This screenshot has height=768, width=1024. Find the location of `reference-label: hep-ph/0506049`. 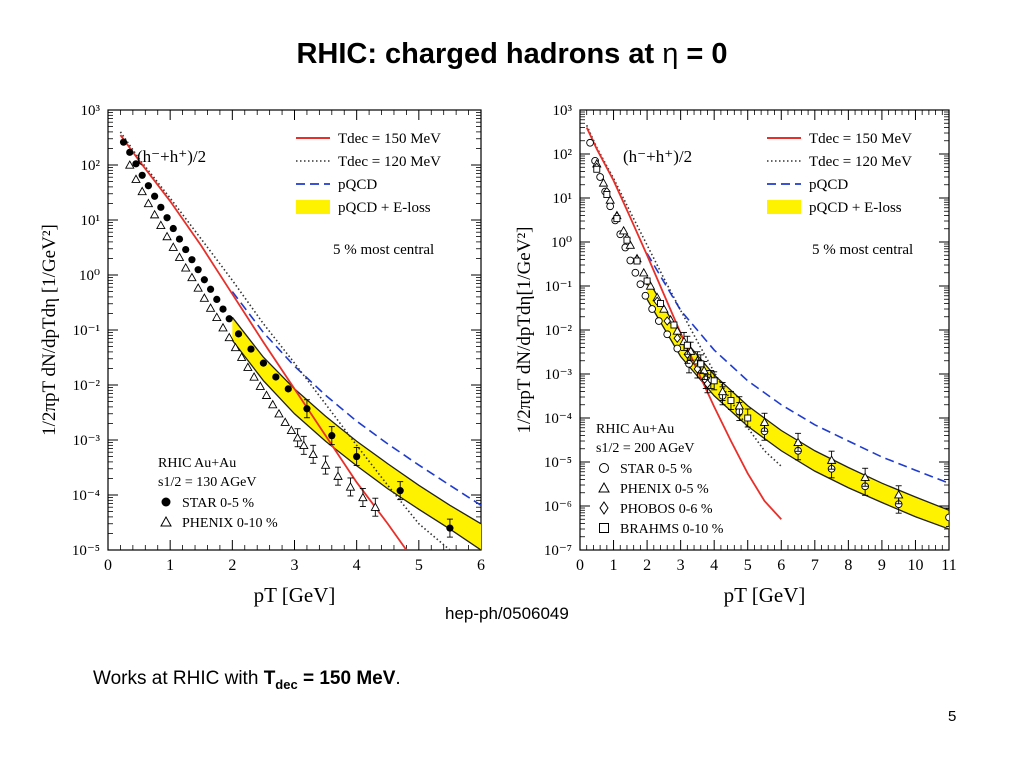

reference-label: hep-ph/0506049 is located at coordinates (507, 613).